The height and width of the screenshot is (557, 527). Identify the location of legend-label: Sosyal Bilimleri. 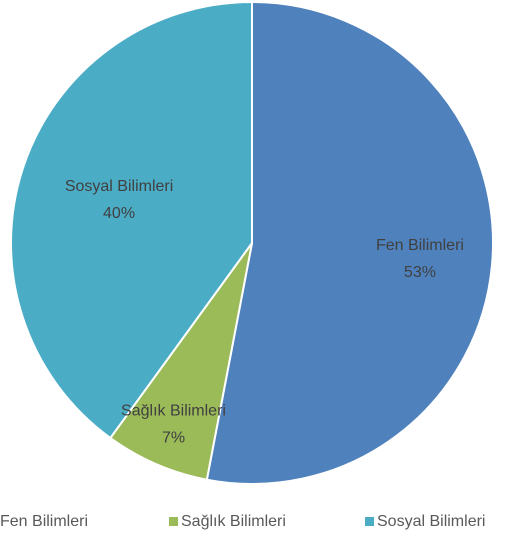
(431, 521).